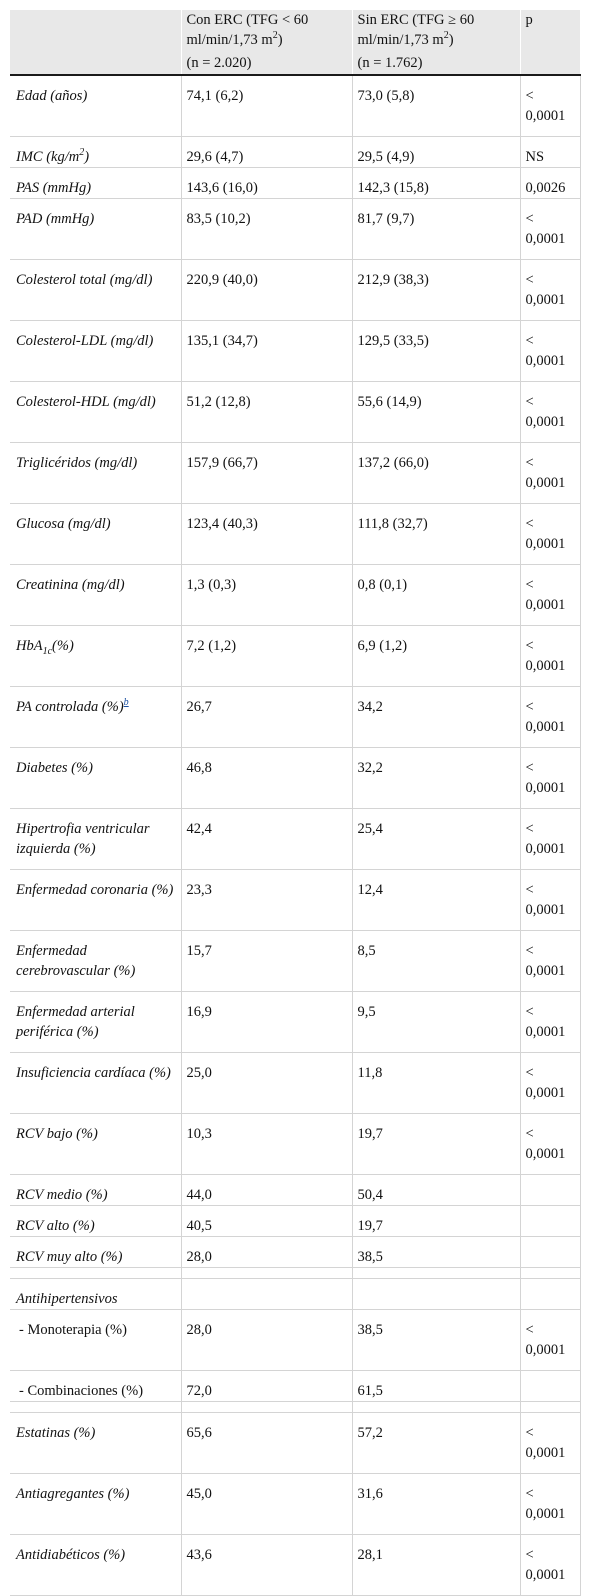 The height and width of the screenshot is (1596, 590). Describe the element at coordinates (435, 1504) in the screenshot. I see `value-sin-erc: 31,6` at that location.